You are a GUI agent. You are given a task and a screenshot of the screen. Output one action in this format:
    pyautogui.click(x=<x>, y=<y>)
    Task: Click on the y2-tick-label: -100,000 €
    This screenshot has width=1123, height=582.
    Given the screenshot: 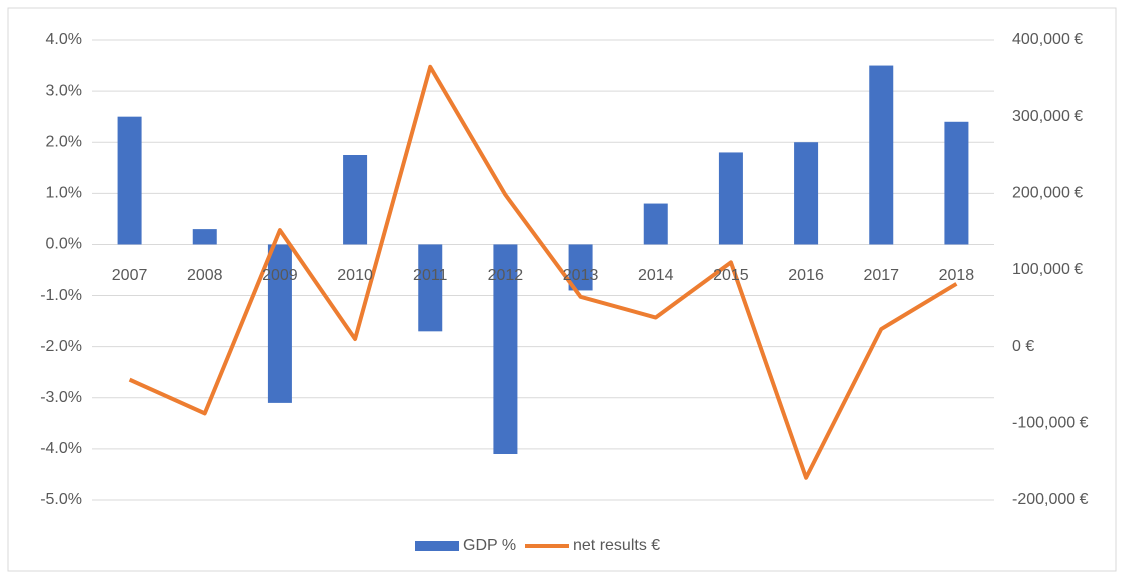 What is the action you would take?
    pyautogui.click(x=1050, y=423)
    